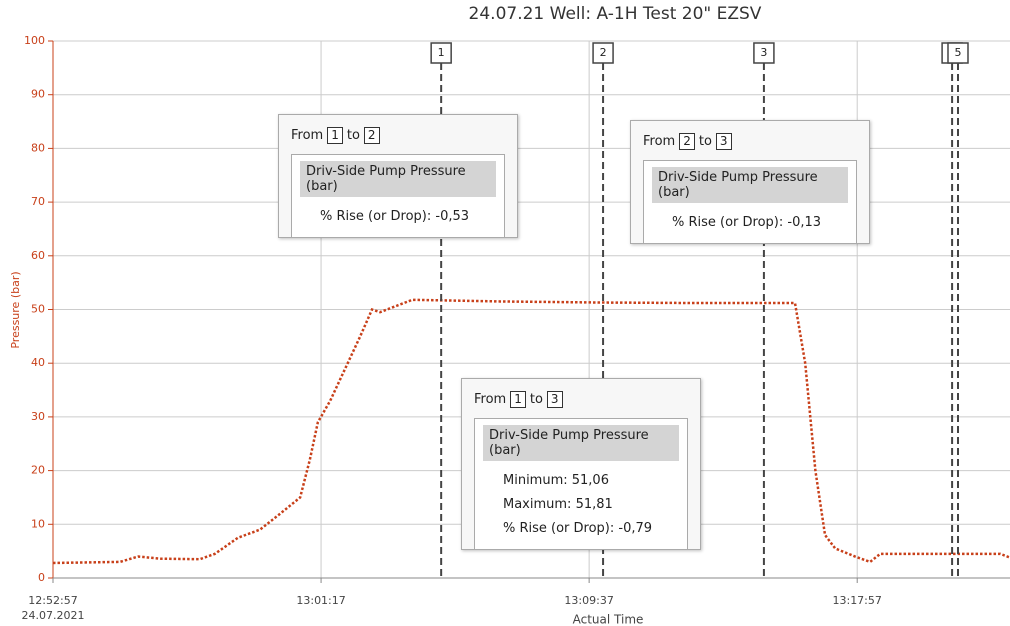 This screenshot has height=626, width=1010. I want to click on marker-label: 2, so click(603, 52).